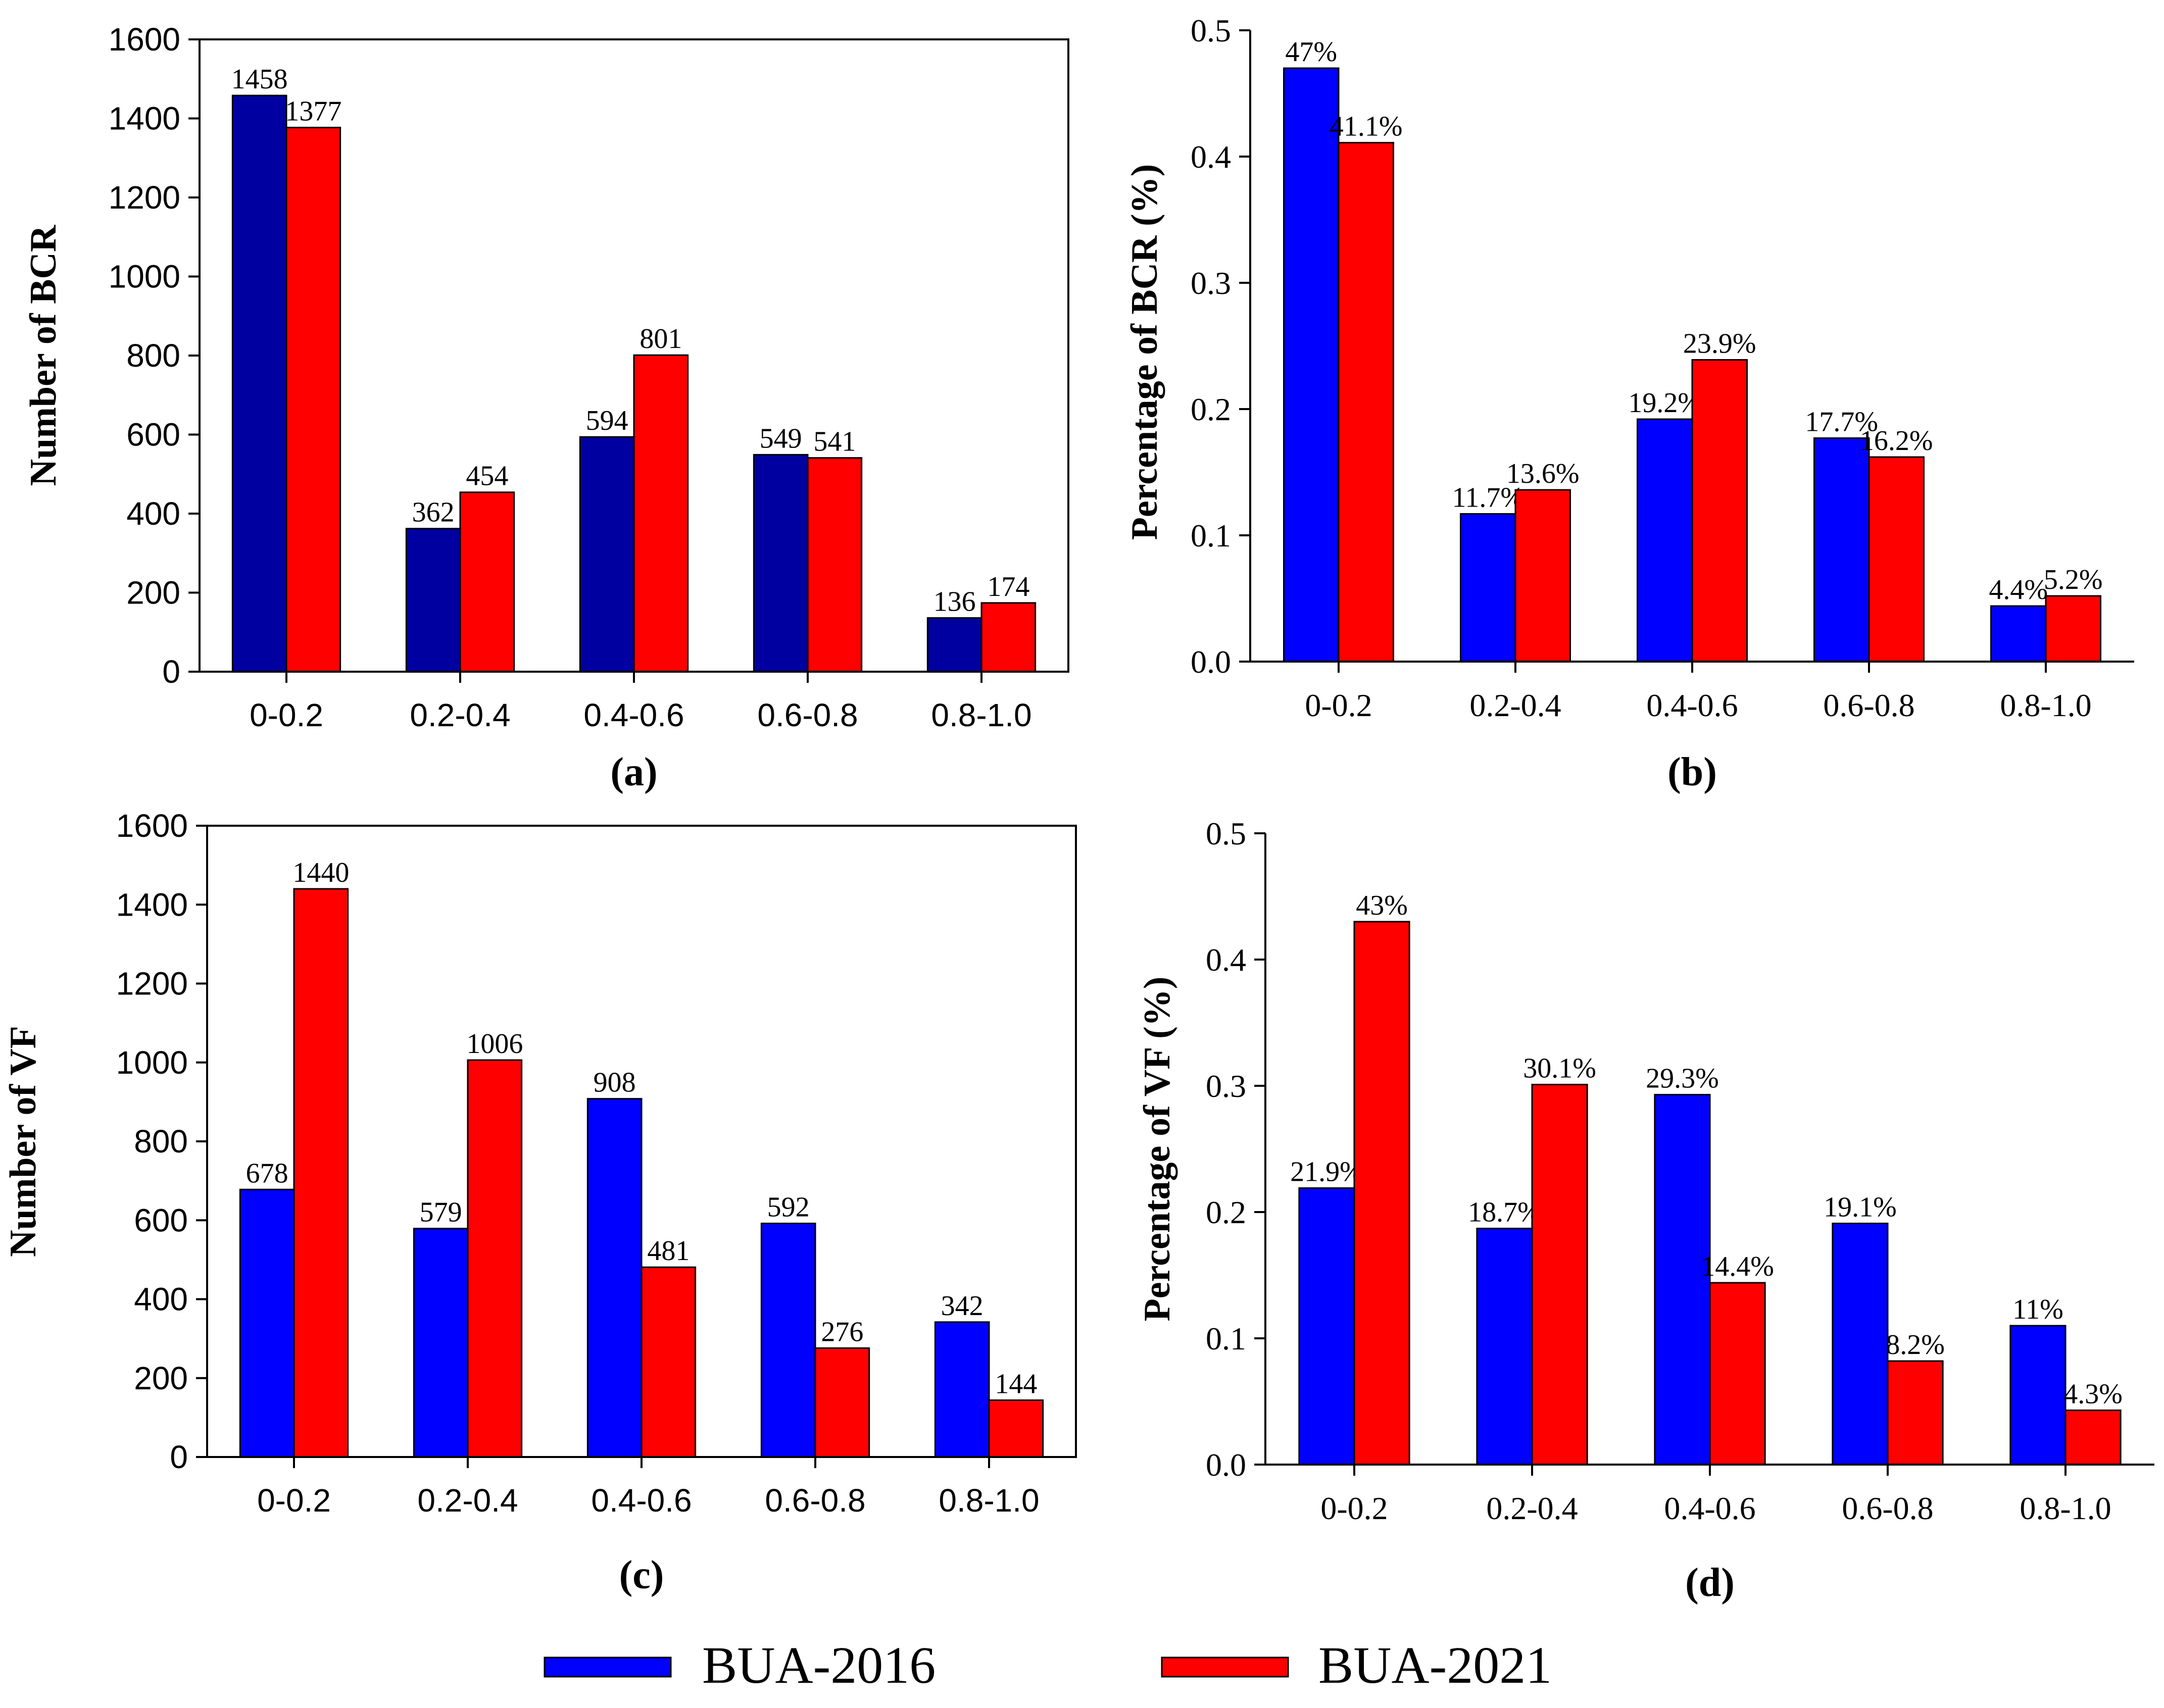  What do you see at coordinates (1559, 1069) in the screenshot?
I see `data-label-bua-2021-0.2-0.4: 30.1%` at bounding box center [1559, 1069].